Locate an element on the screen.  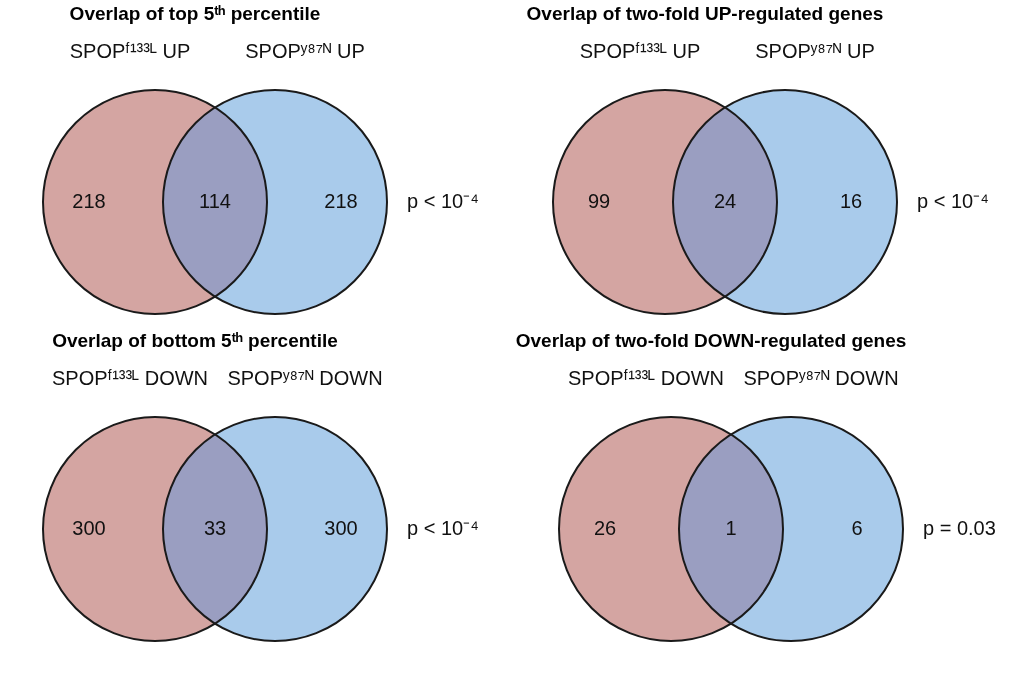
data-label: 99 is located at coordinates (599, 201).